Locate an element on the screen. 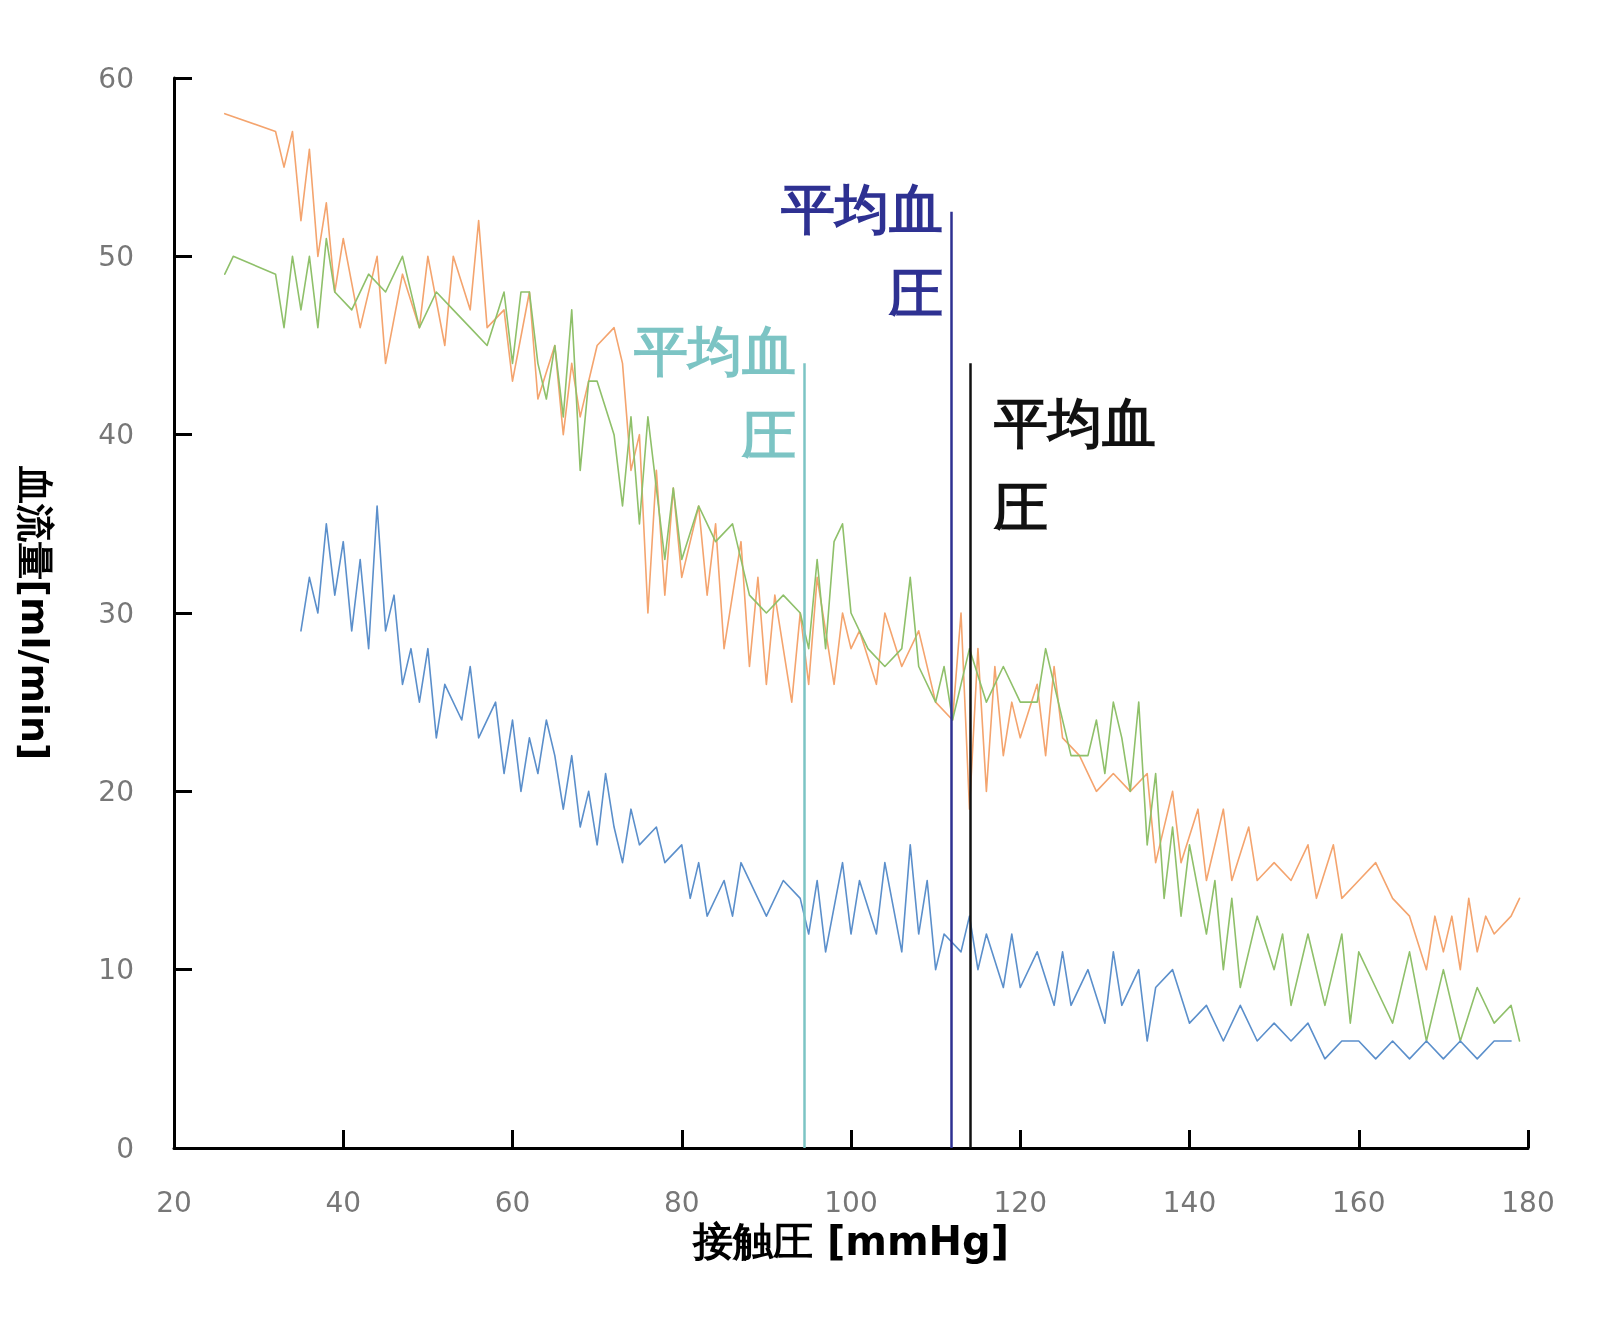  x-tick-label: 180 is located at coordinates (1528, 1202).